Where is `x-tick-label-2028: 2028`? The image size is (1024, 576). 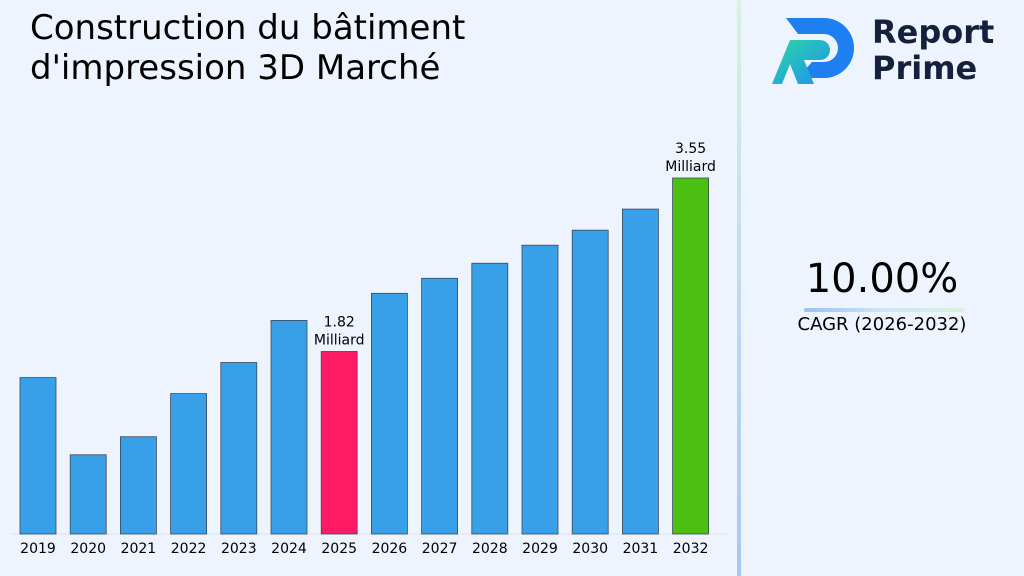
x-tick-label-2028: 2028 is located at coordinates (490, 549).